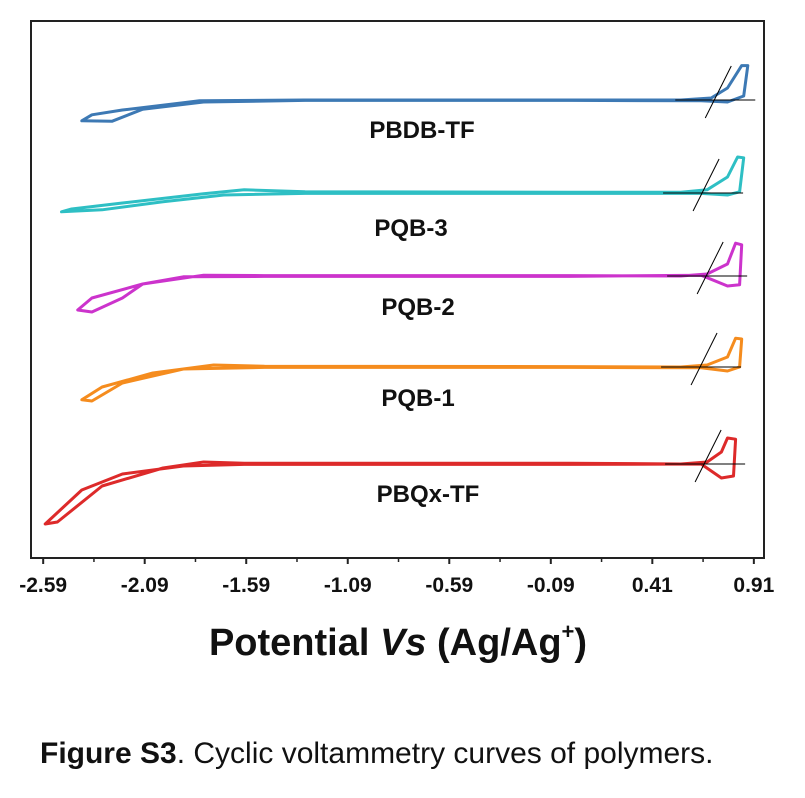 This screenshot has height=798, width=805. Describe the element at coordinates (294, 643) in the screenshot. I see `x-axis-title-main: Potential` at that location.